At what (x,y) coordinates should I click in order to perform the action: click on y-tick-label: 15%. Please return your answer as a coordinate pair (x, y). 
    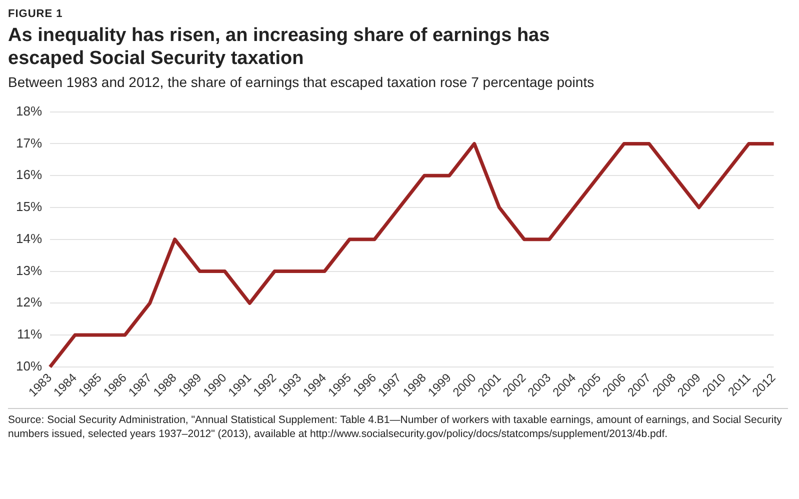
    Looking at the image, I should click on (29, 206).